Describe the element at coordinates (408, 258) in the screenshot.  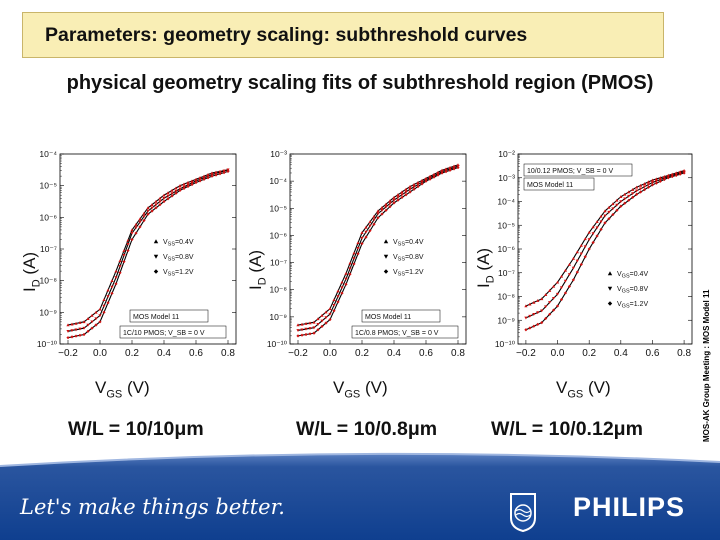
I see `legend-label: VSS=0.8V` at that location.